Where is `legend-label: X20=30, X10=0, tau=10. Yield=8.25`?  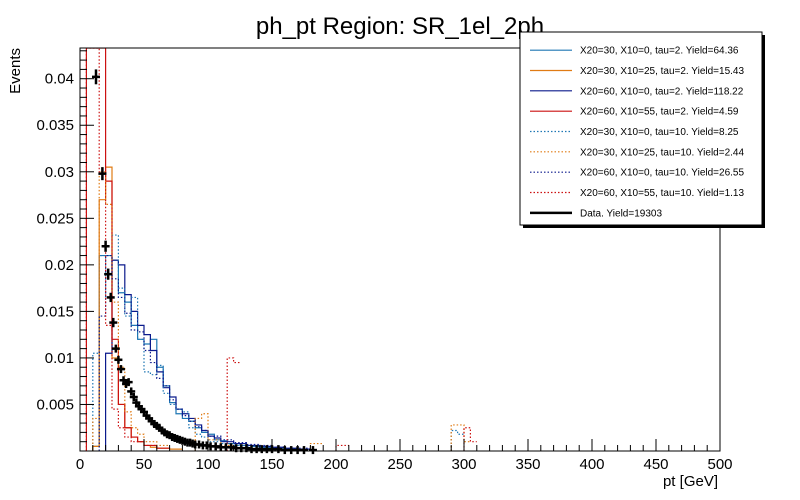 legend-label: X20=30, X10=0, tau=10. Yield=8.25 is located at coordinates (659, 132).